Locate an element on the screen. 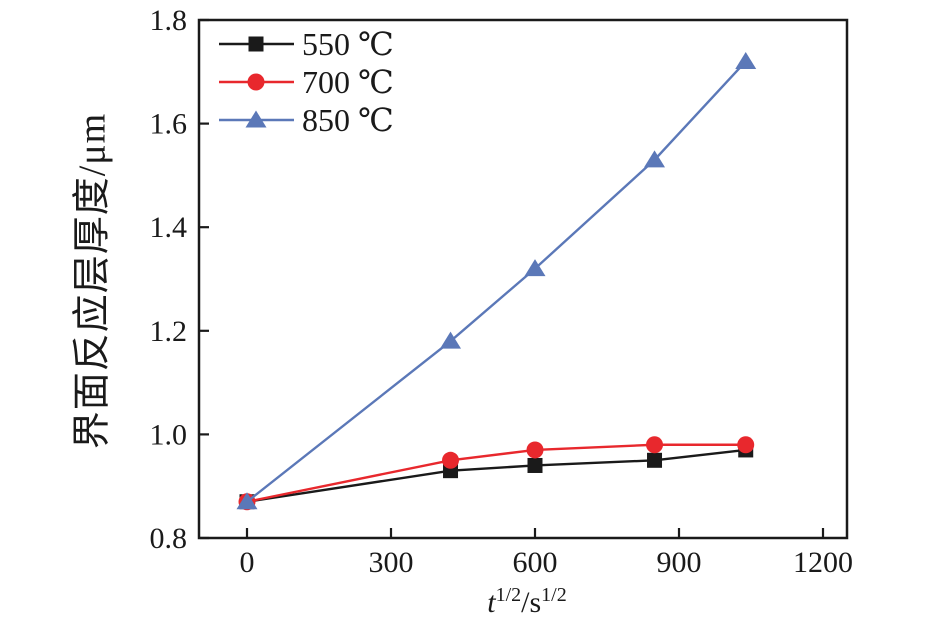 The width and height of the screenshot is (945, 632). x-axis-label-unit-exponent: 1/2 is located at coordinates (554, 595).